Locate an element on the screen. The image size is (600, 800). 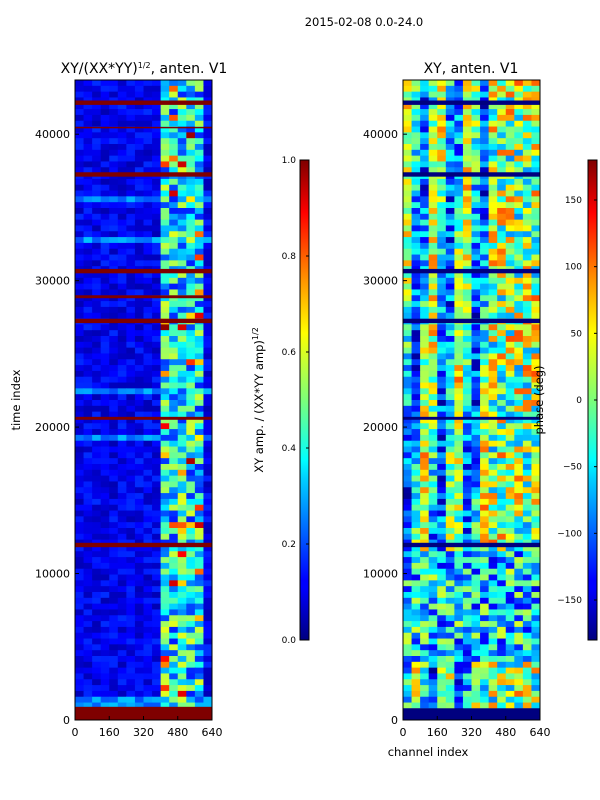
left-y-tick-label: 20000 is located at coordinates (52, 427).